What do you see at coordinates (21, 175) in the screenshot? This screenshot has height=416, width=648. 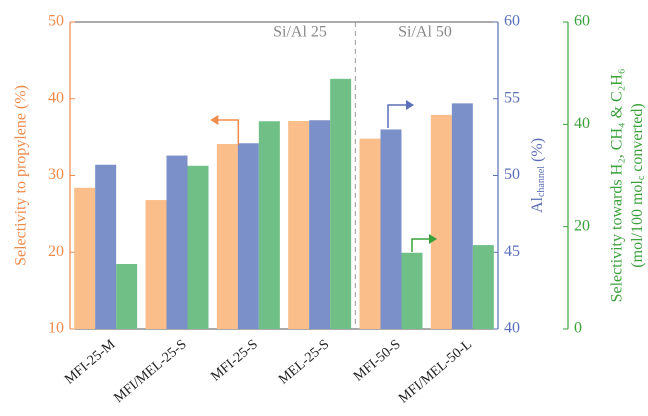 I see `y-axis-title: Selectivity to propylene (%)` at bounding box center [21, 175].